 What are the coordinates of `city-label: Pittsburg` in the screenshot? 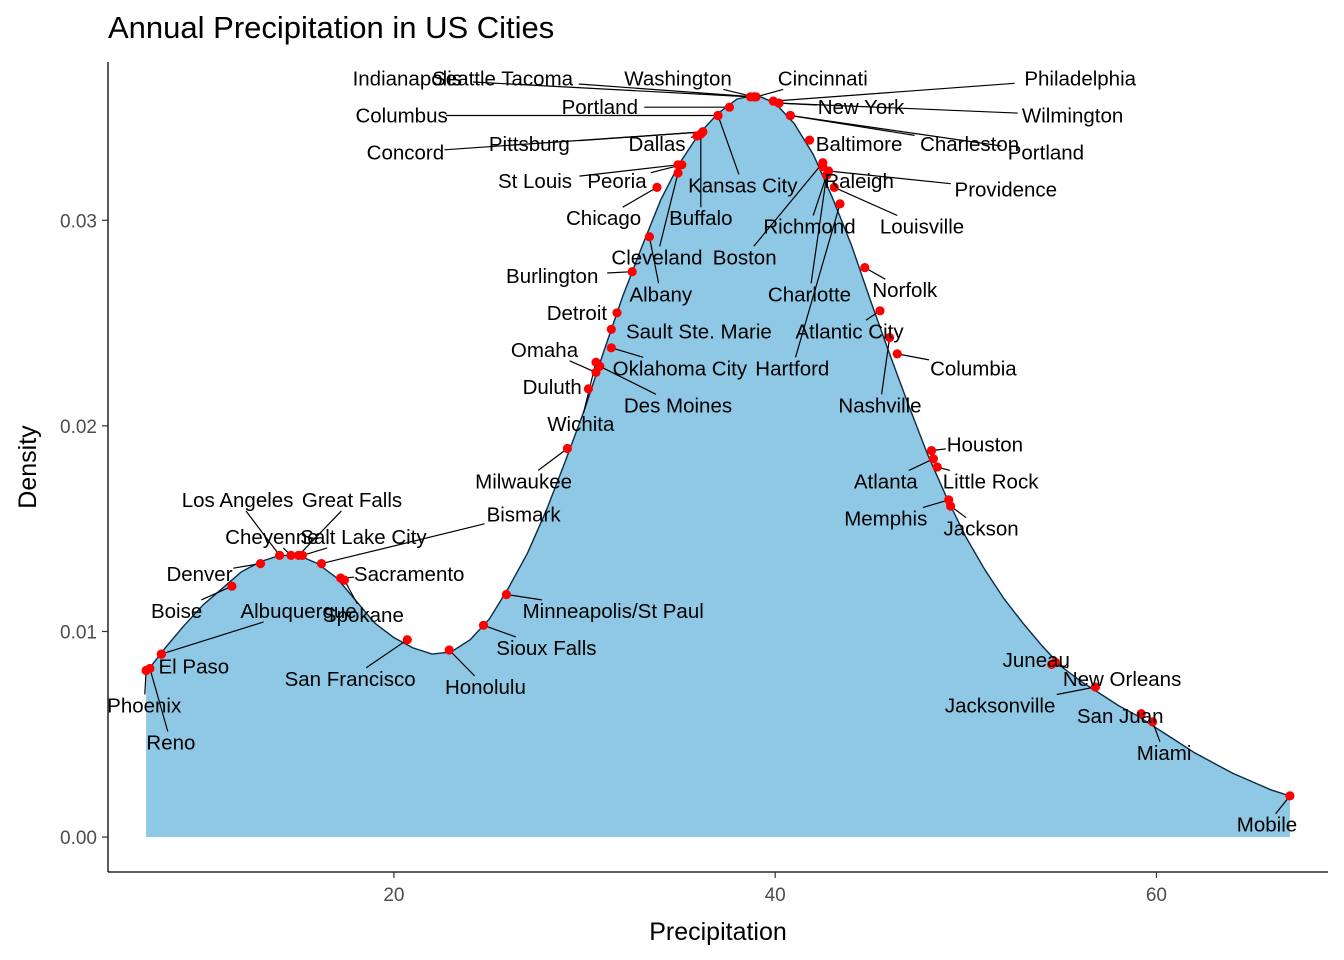 It's located at (529, 144).